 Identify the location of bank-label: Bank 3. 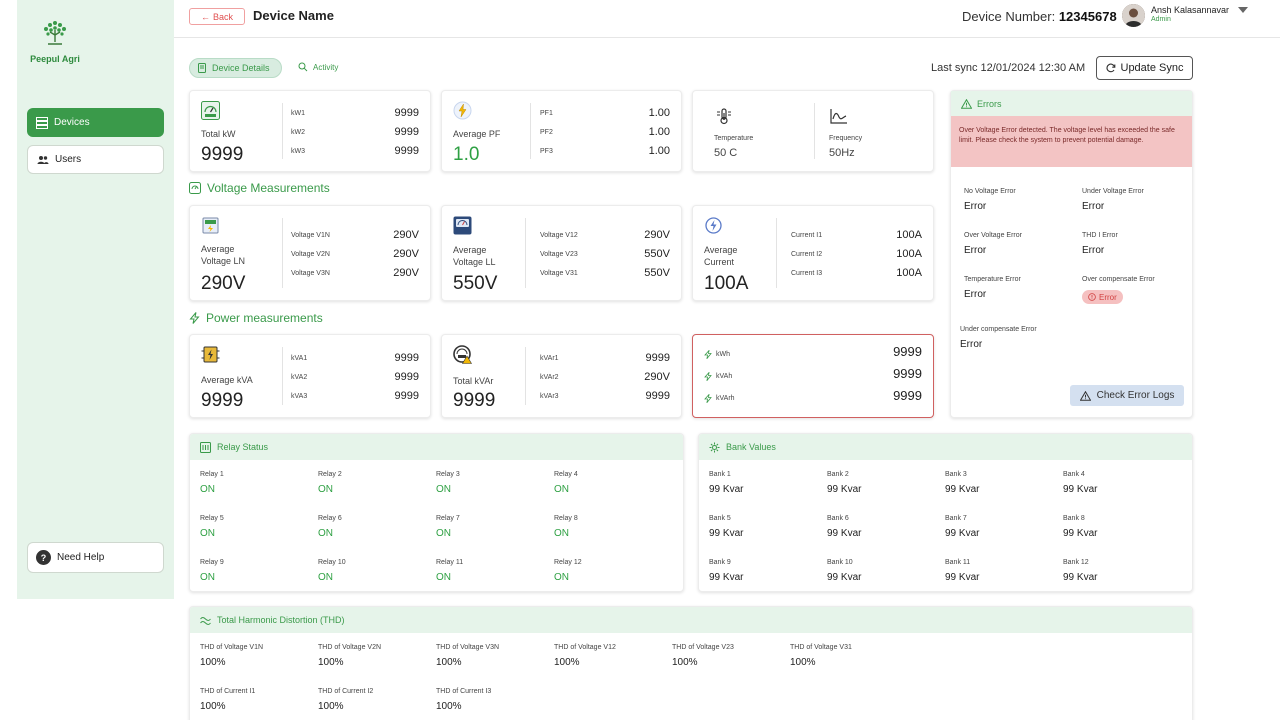
(956, 474).